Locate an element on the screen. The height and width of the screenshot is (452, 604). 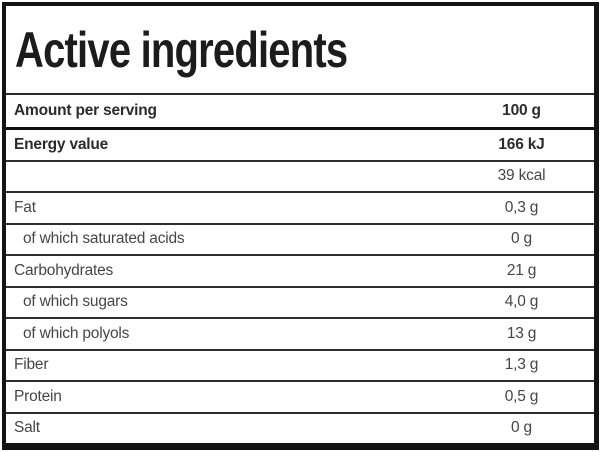
table-row: of which polyols 13 g is located at coordinates (300, 335).